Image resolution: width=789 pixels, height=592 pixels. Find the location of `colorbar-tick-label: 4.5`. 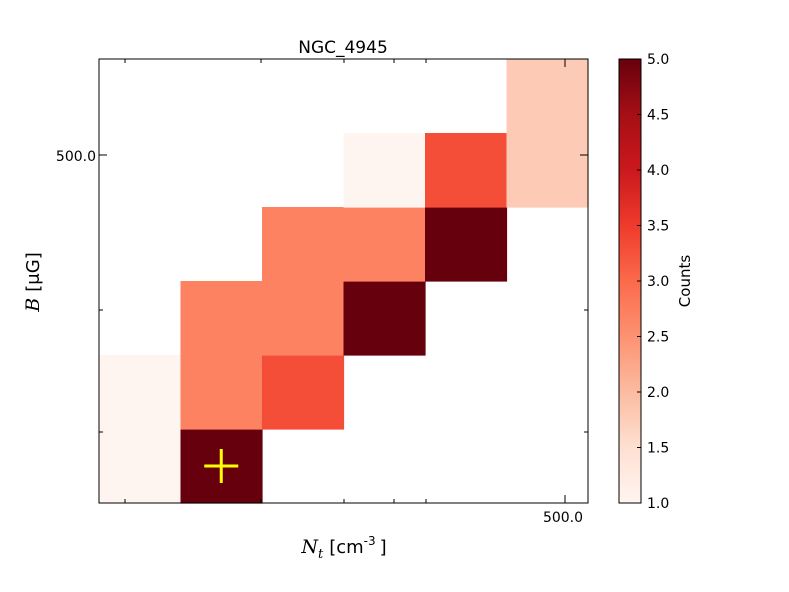

colorbar-tick-label: 4.5 is located at coordinates (658, 116).